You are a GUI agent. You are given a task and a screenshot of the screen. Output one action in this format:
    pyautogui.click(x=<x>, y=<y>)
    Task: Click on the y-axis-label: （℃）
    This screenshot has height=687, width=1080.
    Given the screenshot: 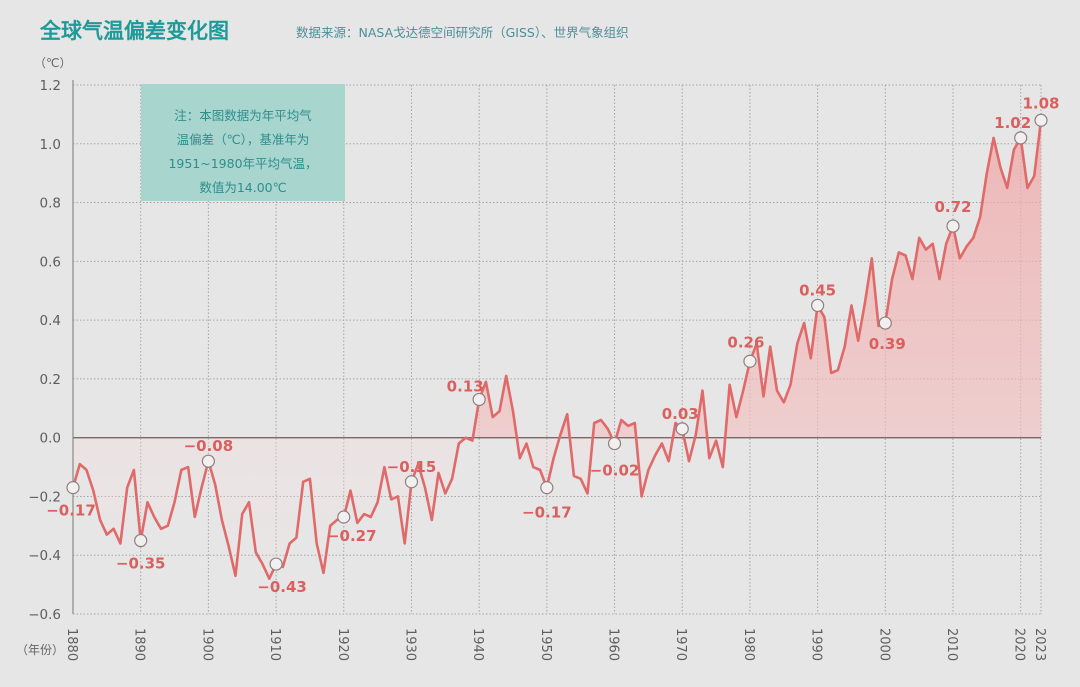 What is the action you would take?
    pyautogui.click(x=52, y=63)
    